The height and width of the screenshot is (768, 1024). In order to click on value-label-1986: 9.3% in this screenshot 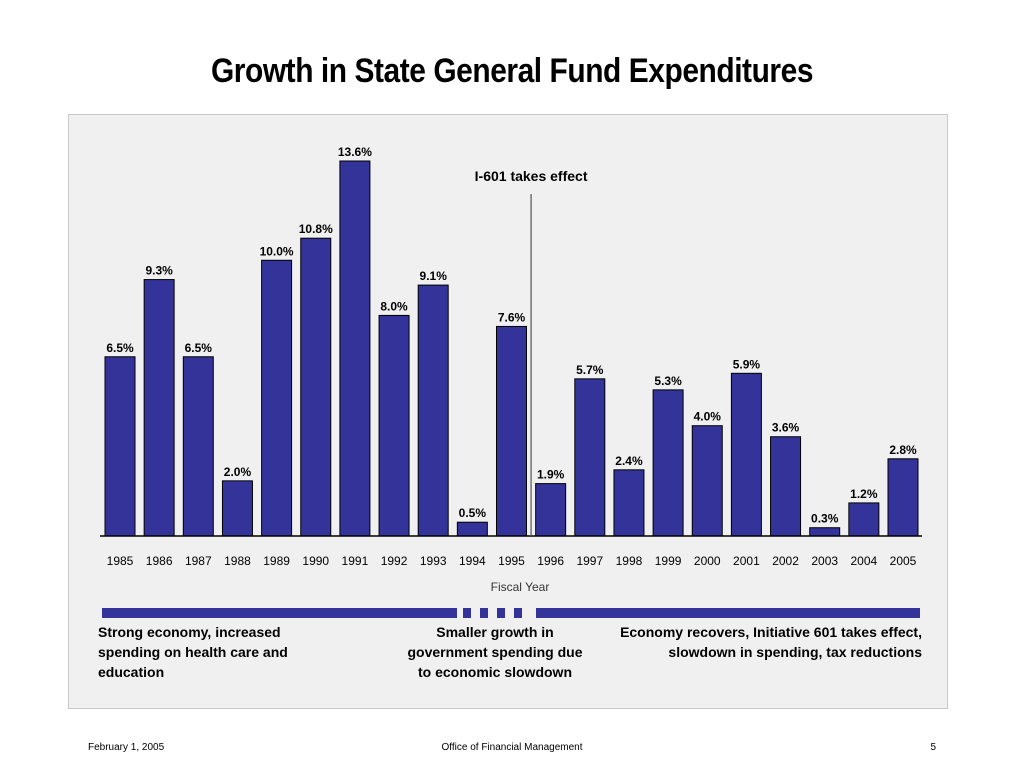, I will do `click(159, 271)`.